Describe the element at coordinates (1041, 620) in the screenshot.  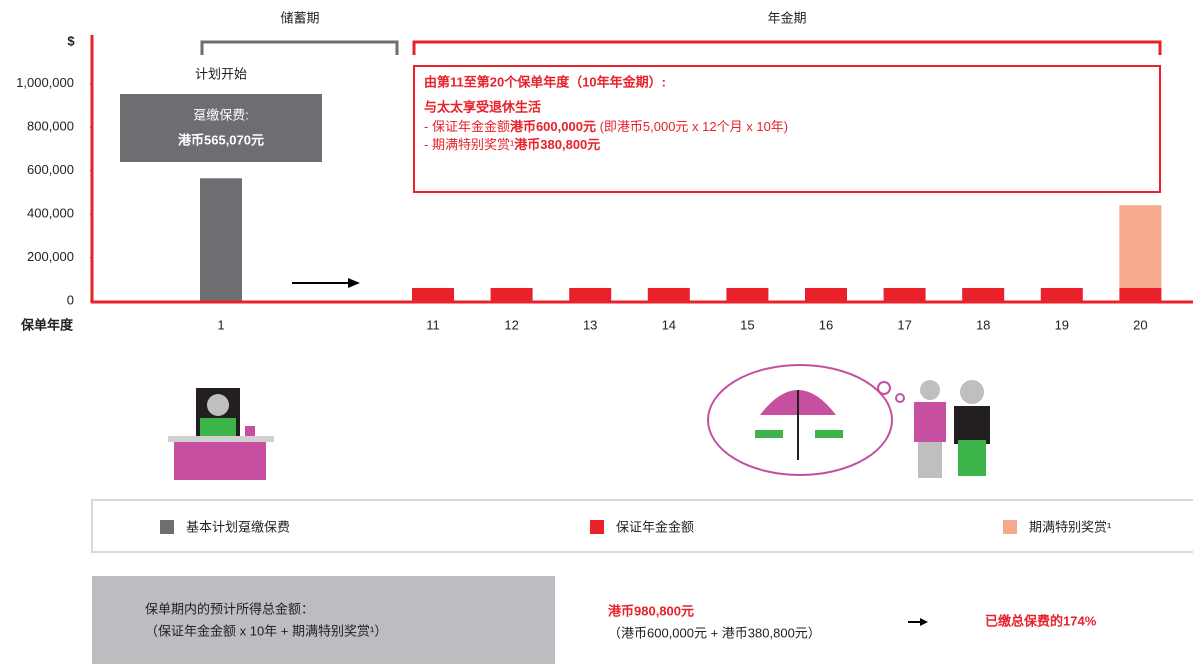
I see `summary-ratio: 已缴总保费的174%` at that location.